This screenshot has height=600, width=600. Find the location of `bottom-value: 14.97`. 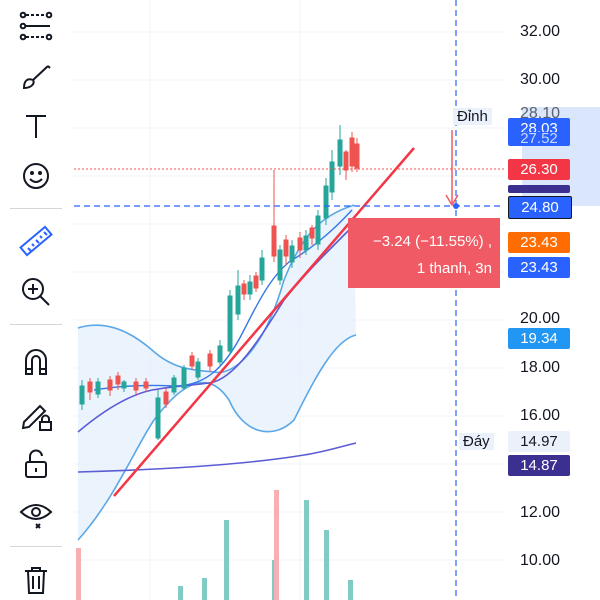

bottom-value: 14.97 is located at coordinates (539, 441).